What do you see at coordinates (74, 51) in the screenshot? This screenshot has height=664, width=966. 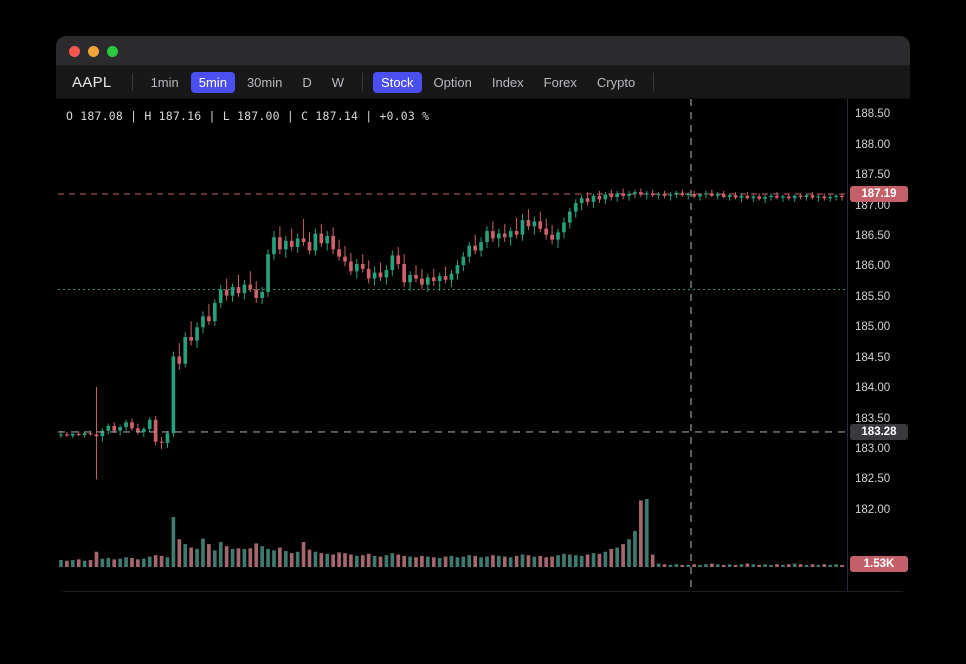 I see `close-button` at bounding box center [74, 51].